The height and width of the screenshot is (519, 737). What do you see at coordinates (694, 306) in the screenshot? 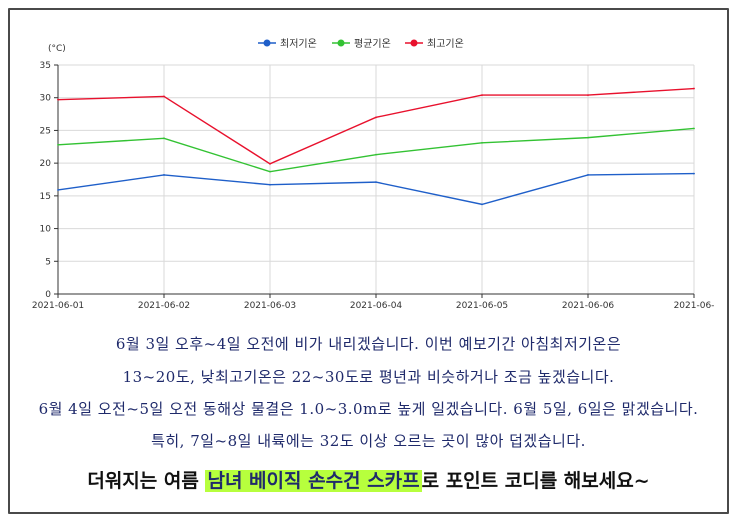
I see `x-tick-label: 2021-06-` at bounding box center [694, 306].